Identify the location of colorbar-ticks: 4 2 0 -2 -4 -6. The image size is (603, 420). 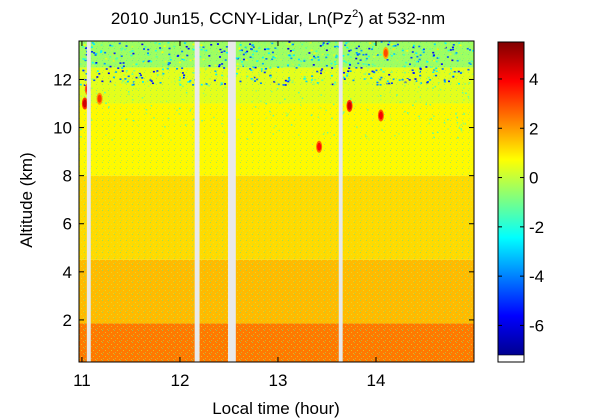
(521, 202).